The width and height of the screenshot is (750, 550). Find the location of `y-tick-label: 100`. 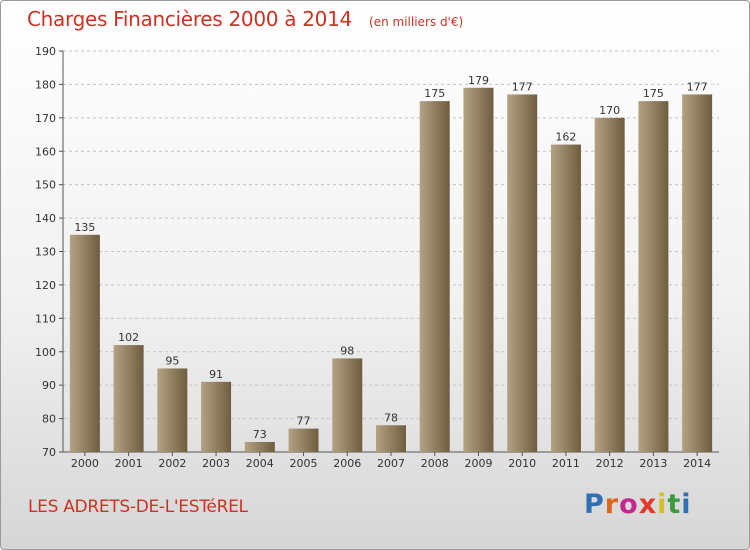

y-tick-label: 100 is located at coordinates (45, 352).